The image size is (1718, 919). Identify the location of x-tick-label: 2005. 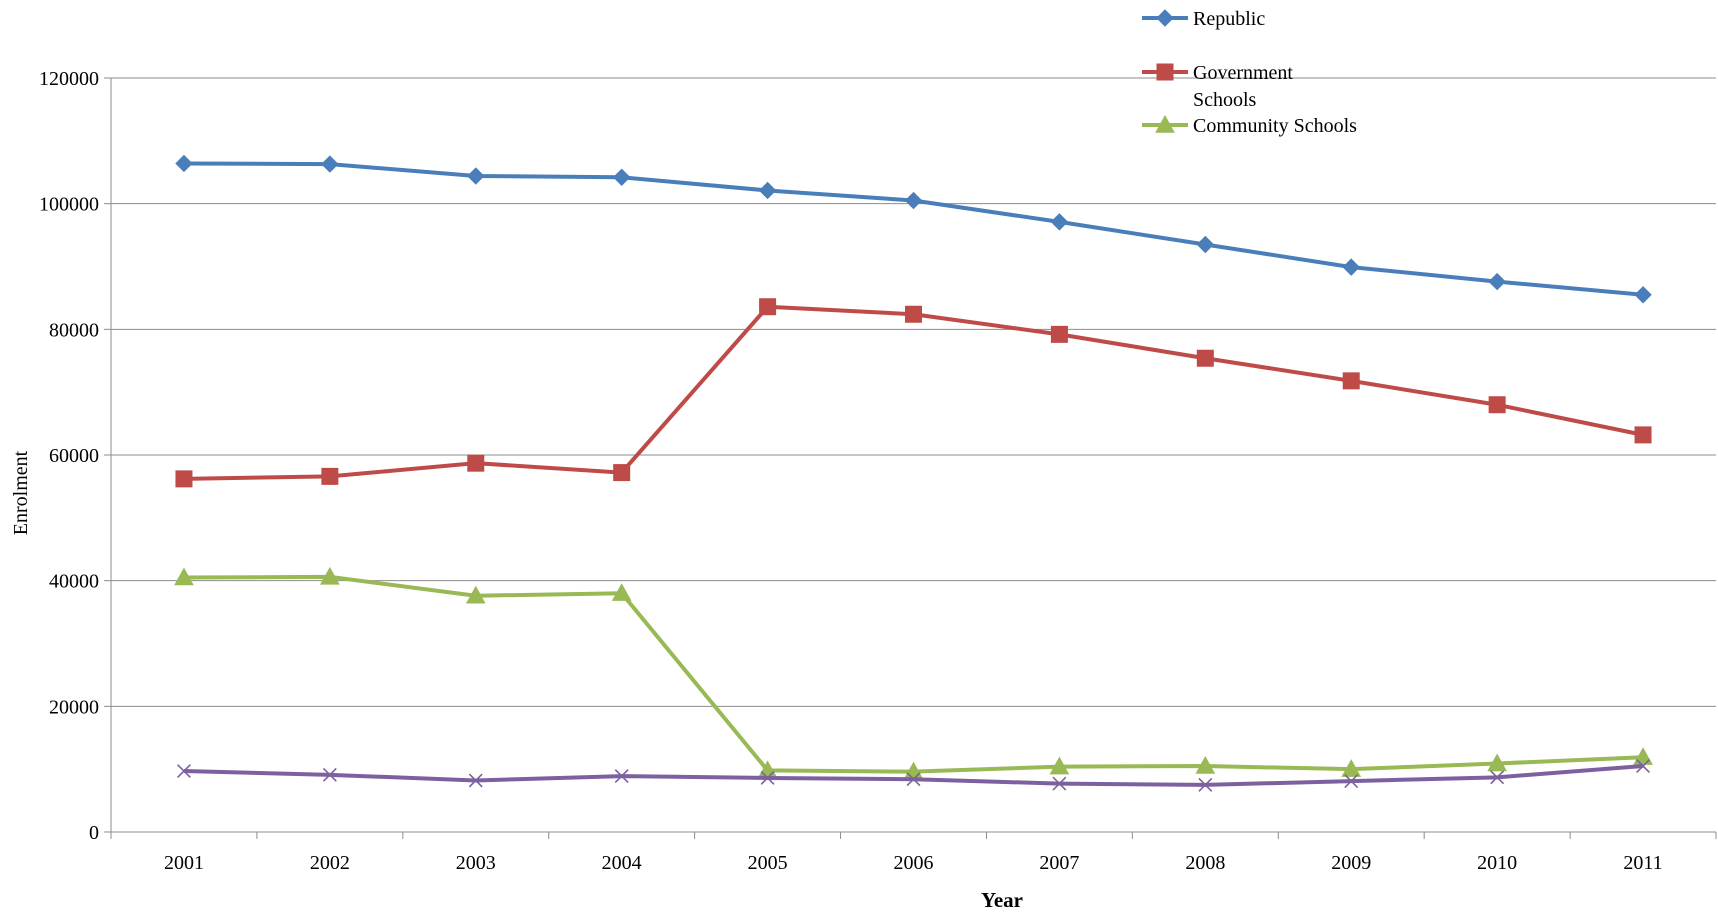
(768, 863).